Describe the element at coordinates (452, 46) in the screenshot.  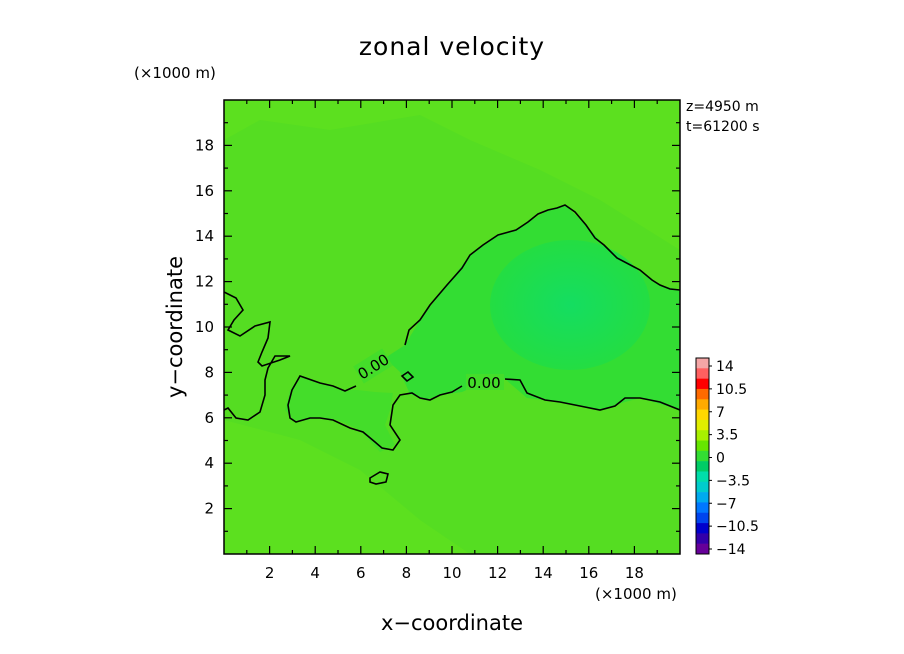
I see `chart-title: zonal velocity` at that location.